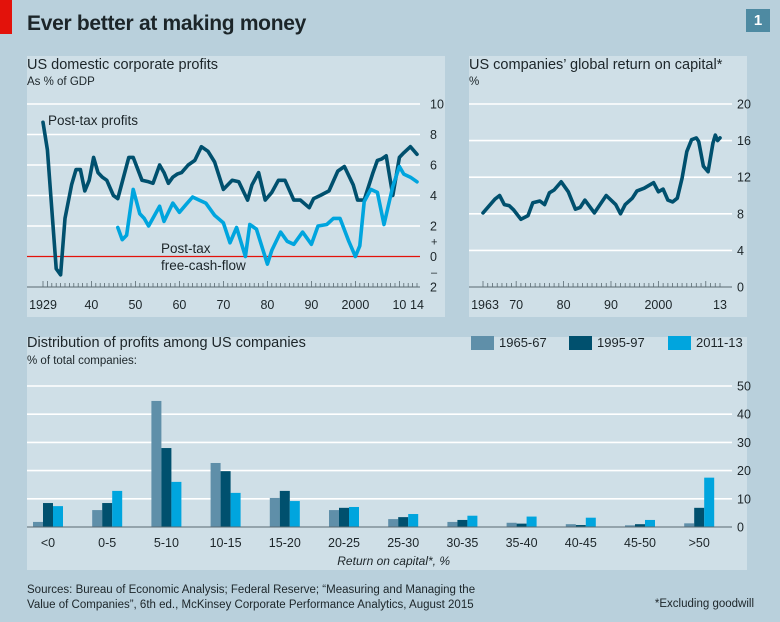 Image resolution: width=780 pixels, height=622 pixels. What do you see at coordinates (393, 561) in the screenshot?
I see `chart3-x-axis-title: Return on capital*, %` at bounding box center [393, 561].